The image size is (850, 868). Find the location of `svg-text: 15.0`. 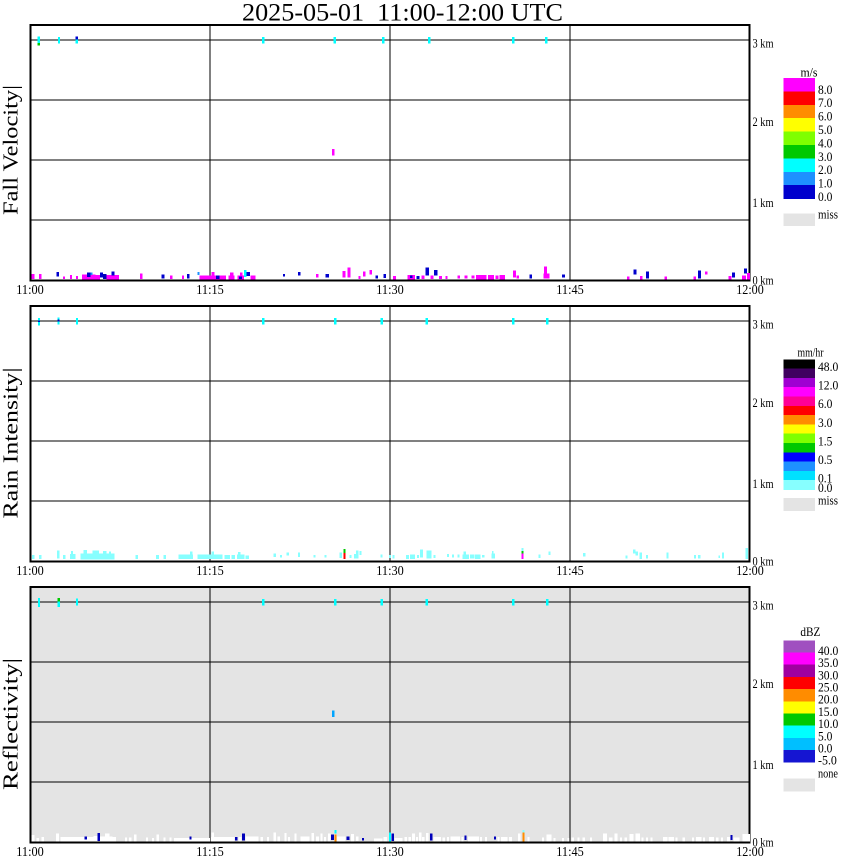

svg-text: 15.0 is located at coordinates (828, 711).